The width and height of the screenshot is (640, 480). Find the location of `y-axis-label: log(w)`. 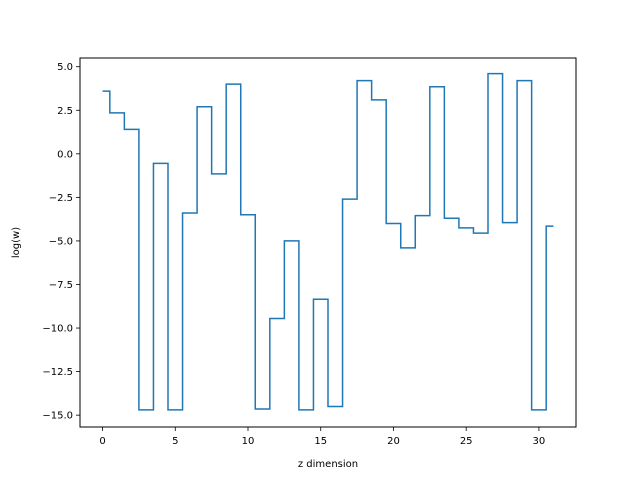

y-axis-label: log(w) is located at coordinates (16, 242).